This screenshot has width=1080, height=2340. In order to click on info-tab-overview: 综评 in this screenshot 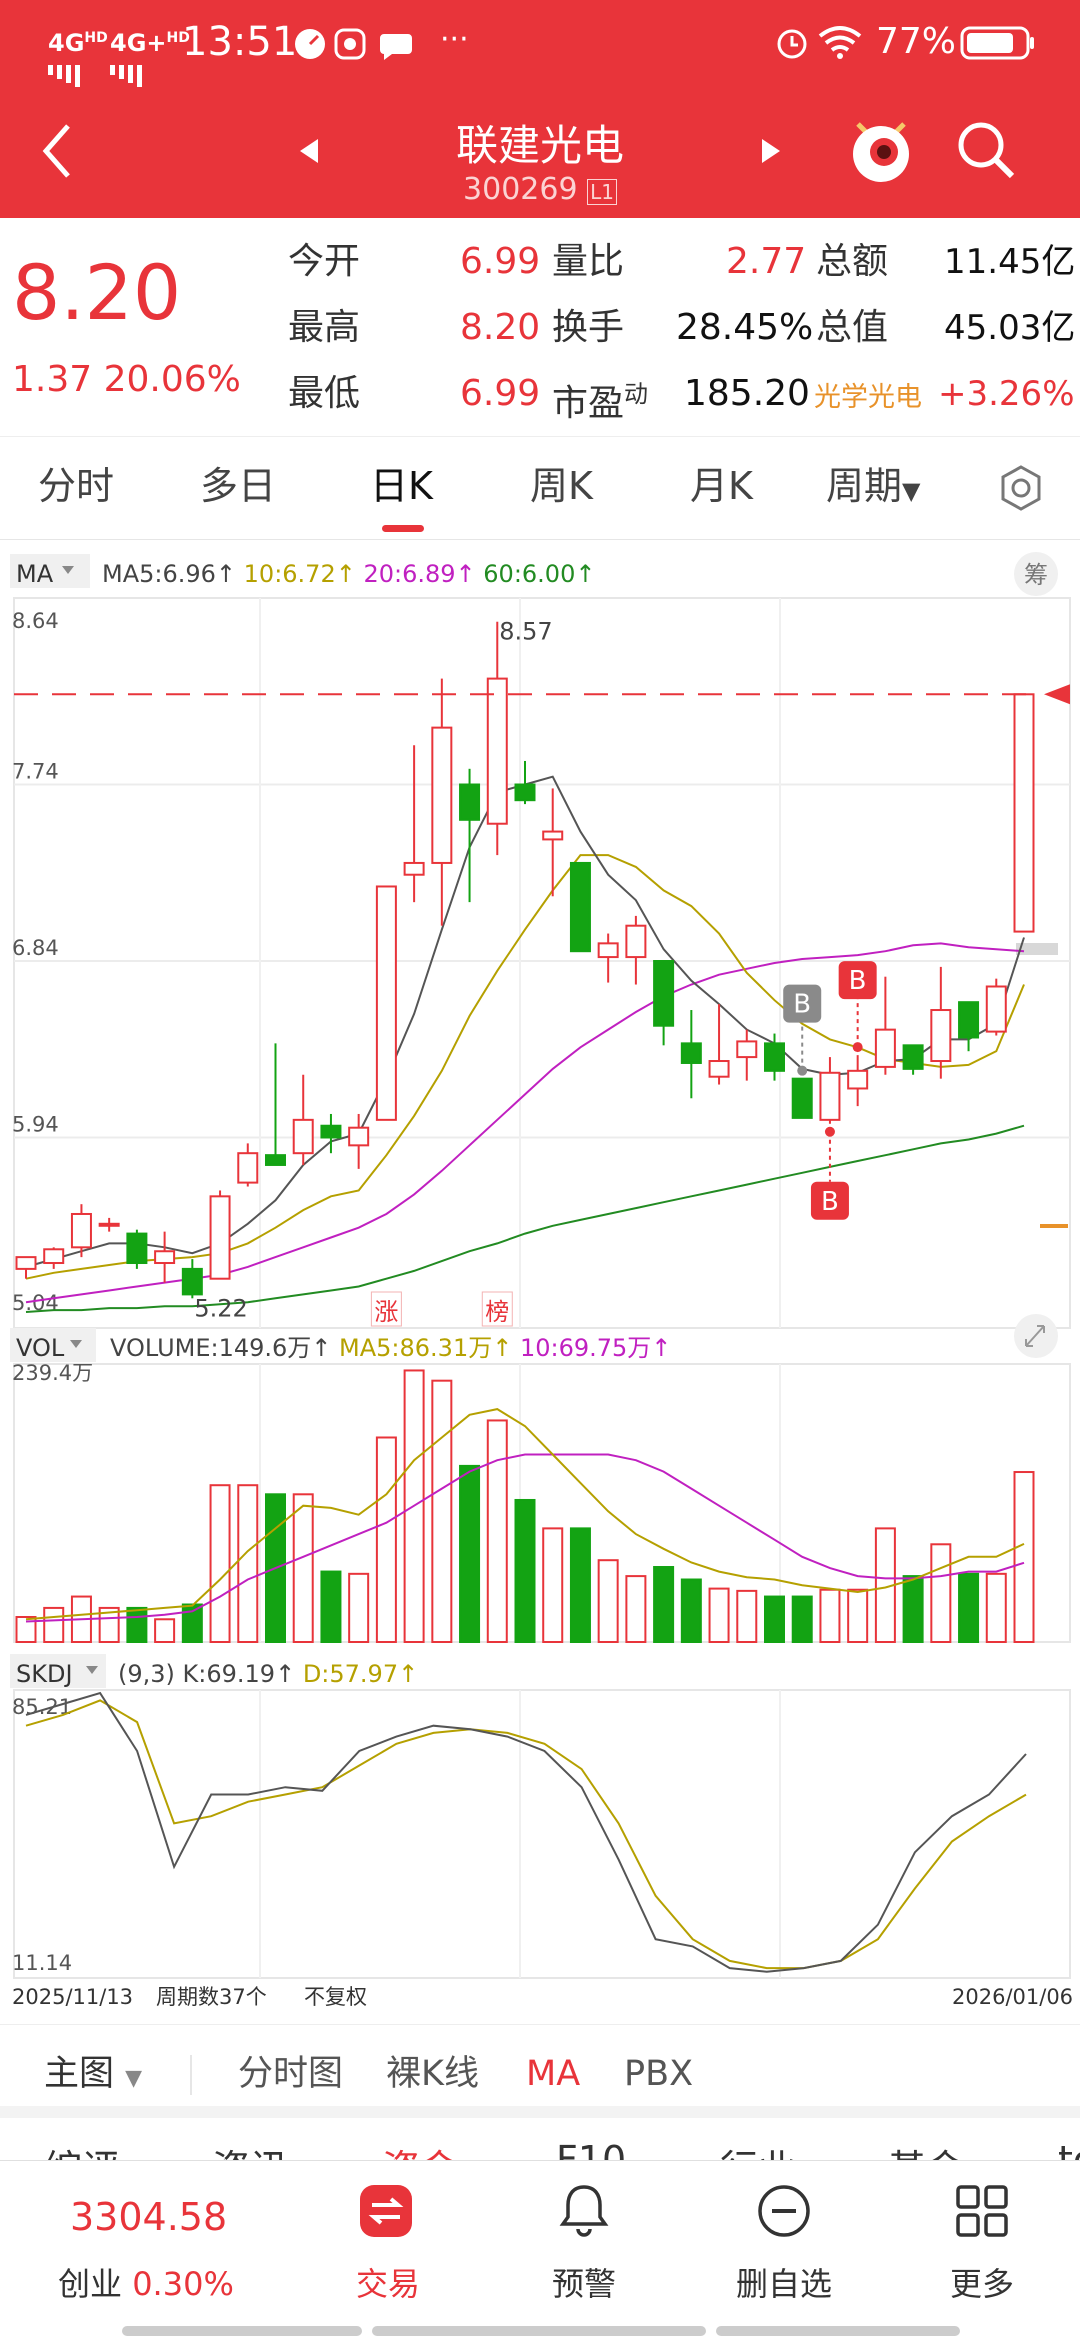, I will do `click(82, 2150)`.